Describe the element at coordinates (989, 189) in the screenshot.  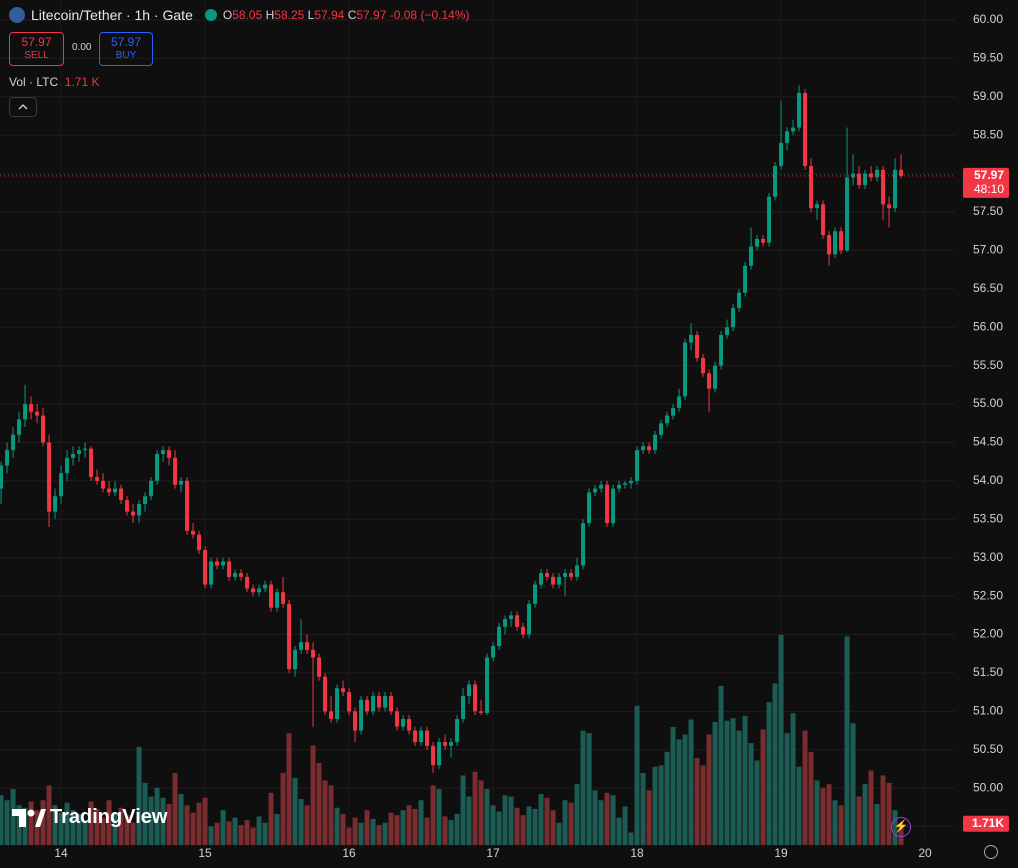
I see `price-countdown: 48:10` at that location.